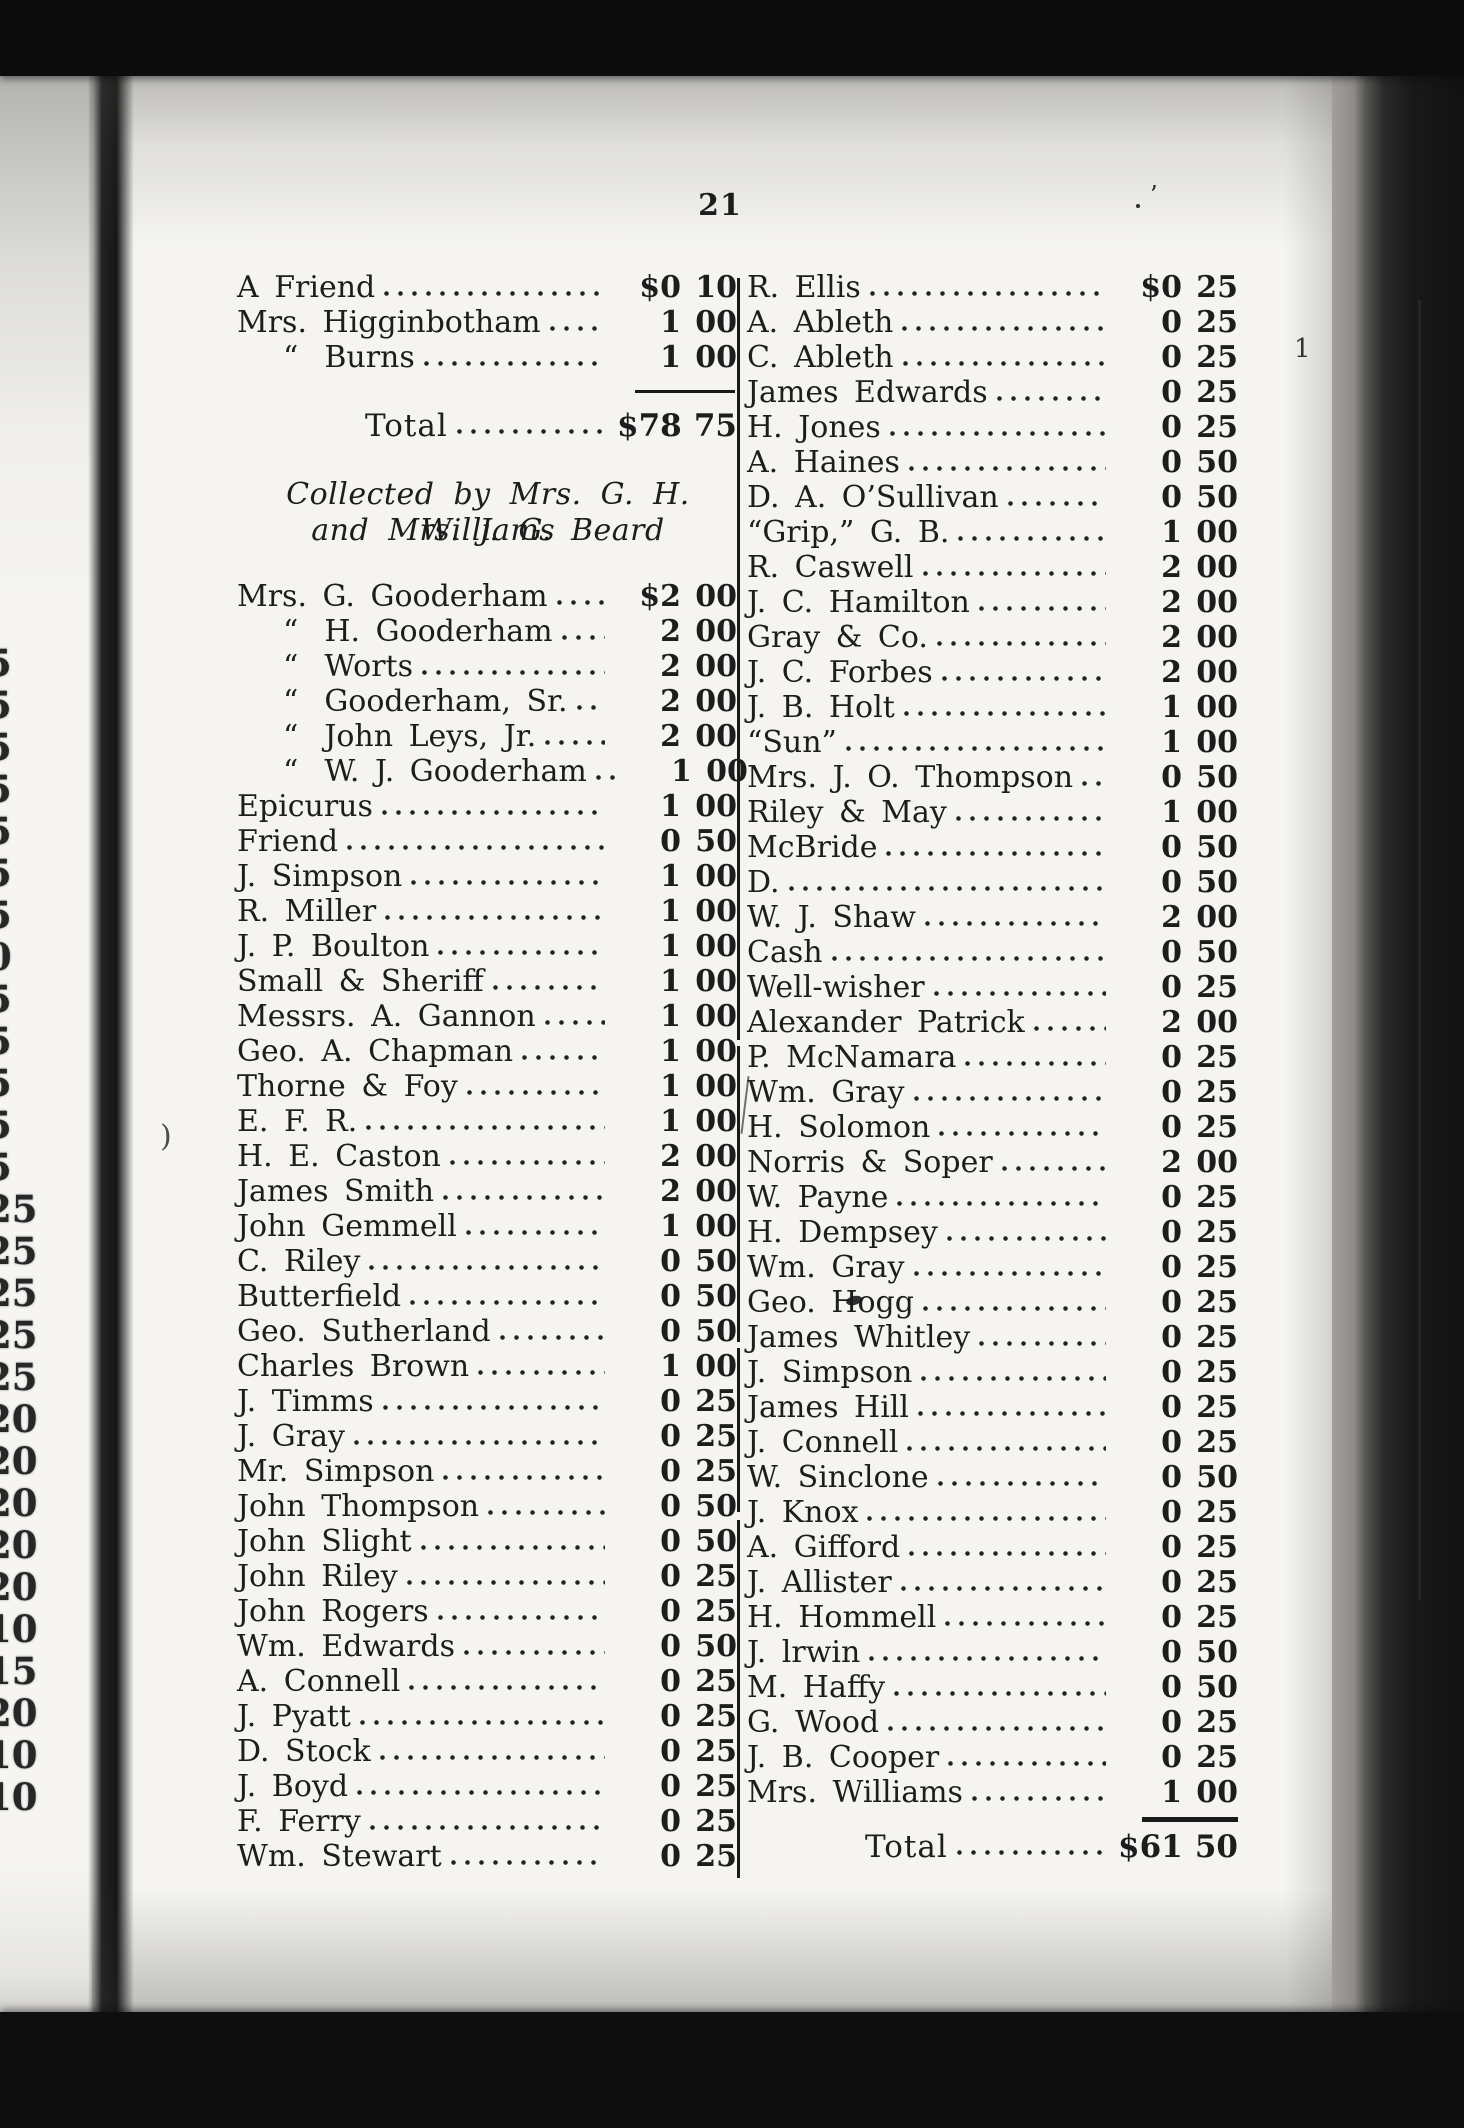 The width and height of the screenshot is (1464, 2128). I want to click on donor-row: J. Allister 0 25, so click(993, 1582).